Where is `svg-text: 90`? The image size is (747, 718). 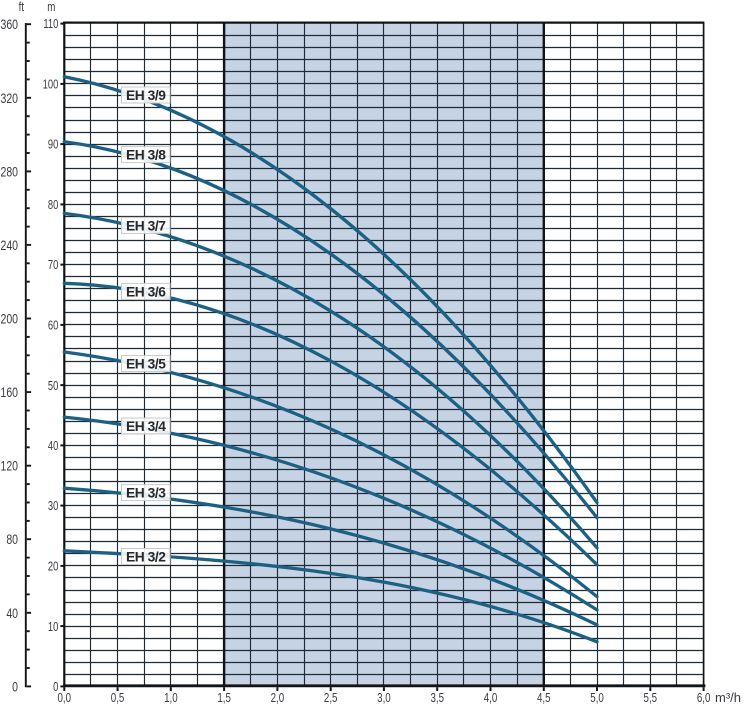 svg-text: 90 is located at coordinates (53, 146).